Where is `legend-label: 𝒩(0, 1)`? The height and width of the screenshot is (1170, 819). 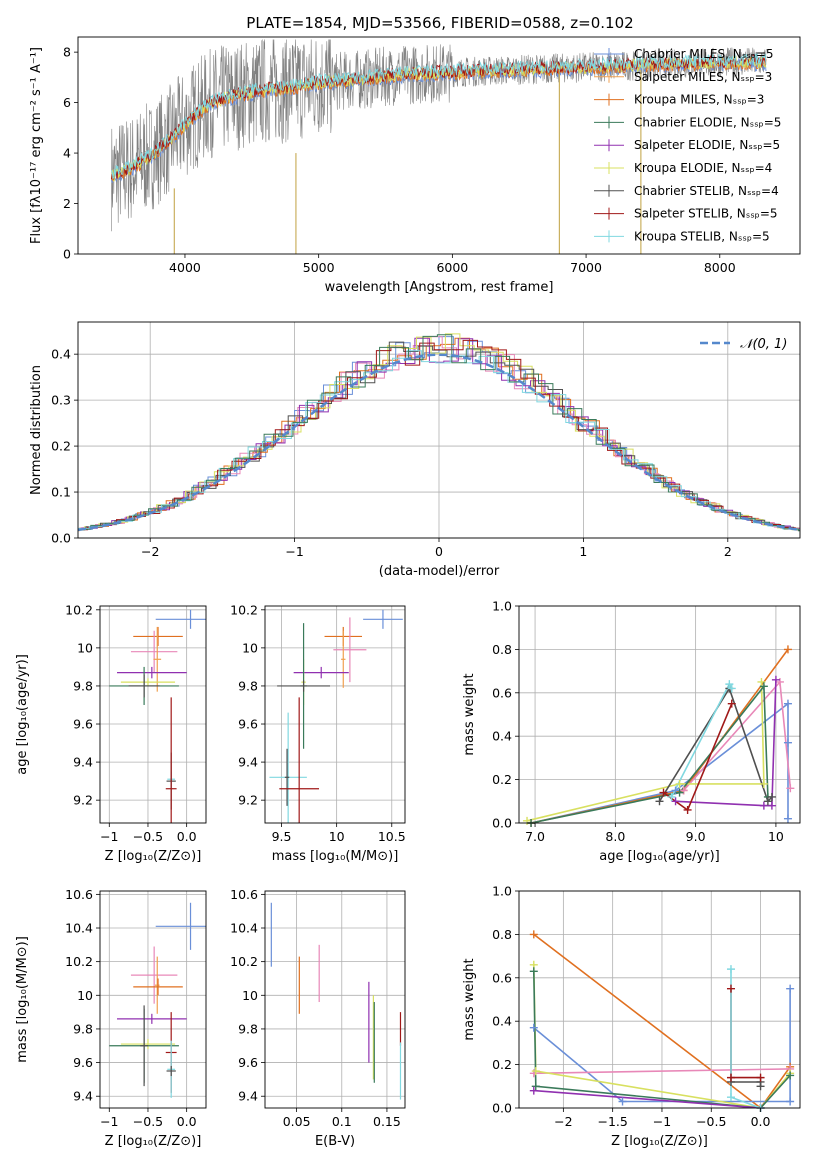
legend-label: 𝒩(0, 1) is located at coordinates (763, 344).